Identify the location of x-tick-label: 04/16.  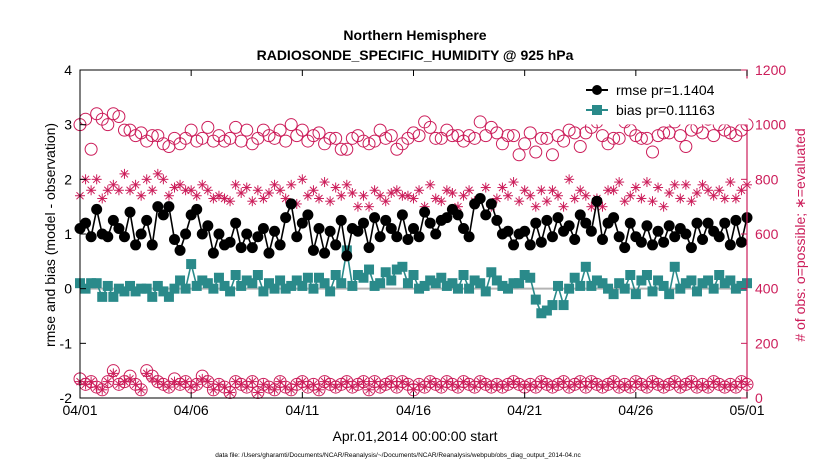
(413, 410).